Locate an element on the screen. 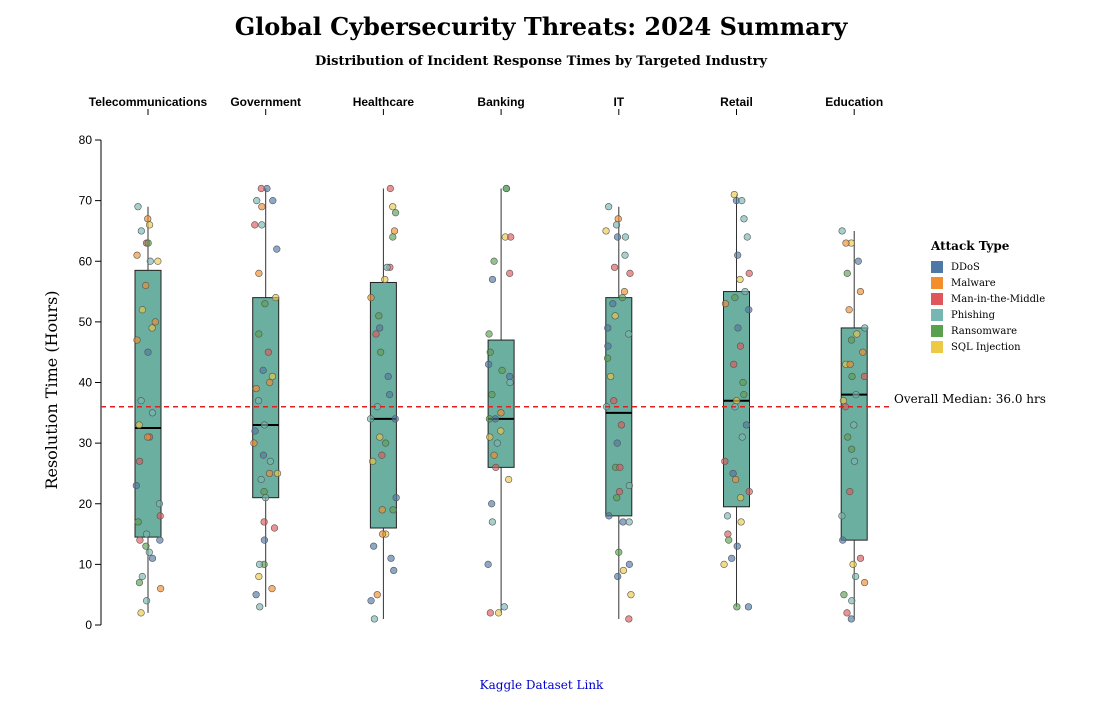 The height and width of the screenshot is (716, 1098). legend-title: Attack Type is located at coordinates (970, 246).